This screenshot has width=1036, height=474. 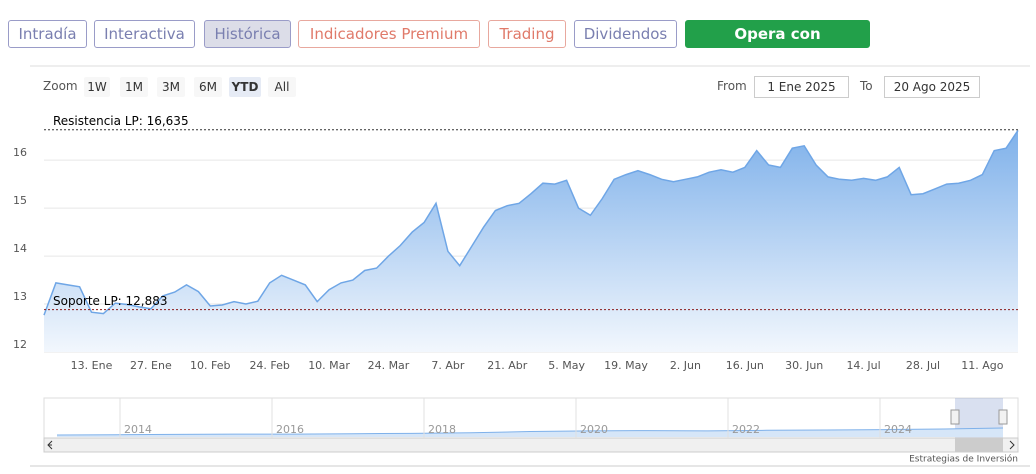 I want to click on navigator-label: 2018, so click(x=442, y=429).